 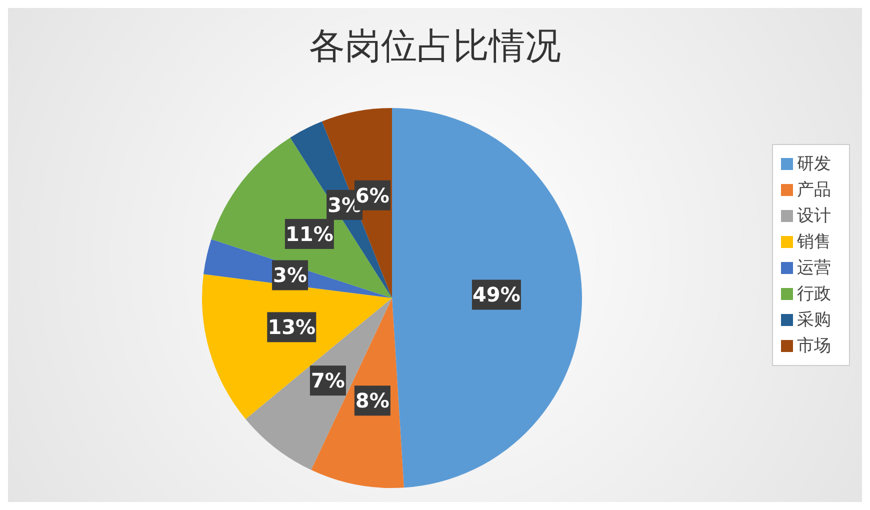 I want to click on legend-label: 销售, so click(x=814, y=242).